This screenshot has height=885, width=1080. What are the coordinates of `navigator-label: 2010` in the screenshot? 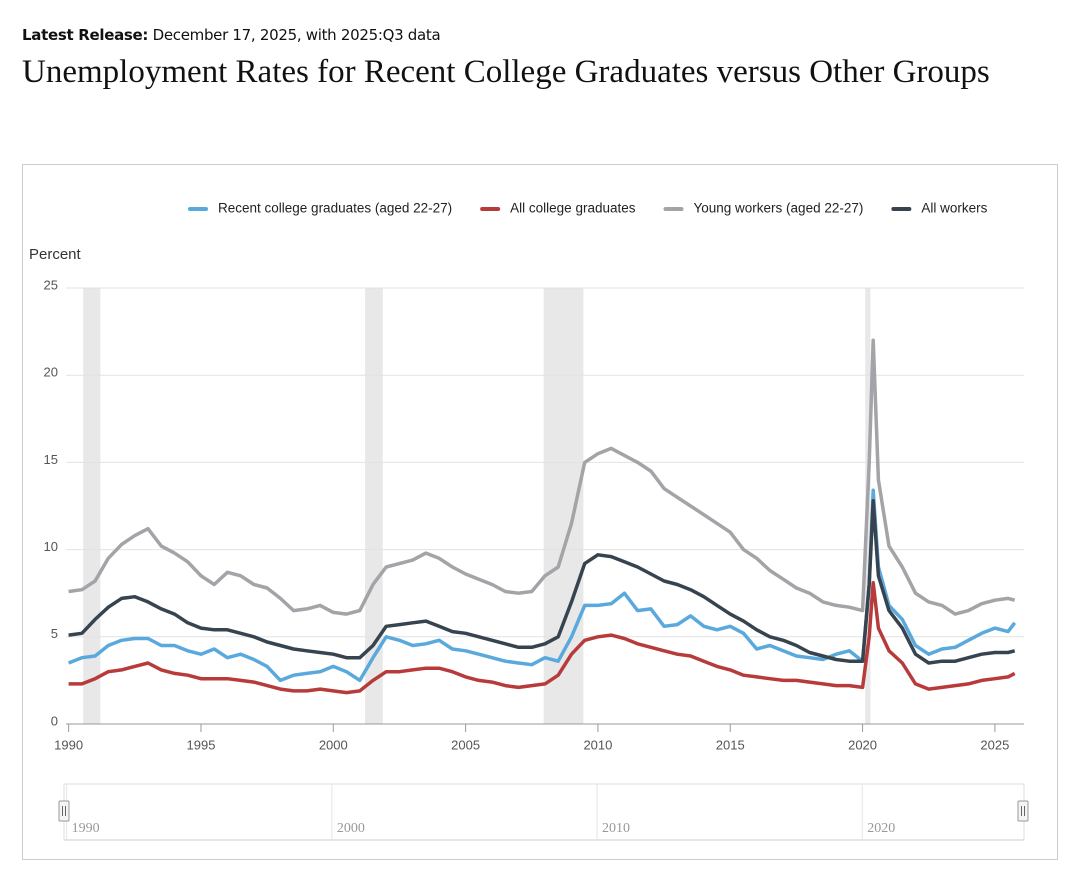 It's located at (616, 828).